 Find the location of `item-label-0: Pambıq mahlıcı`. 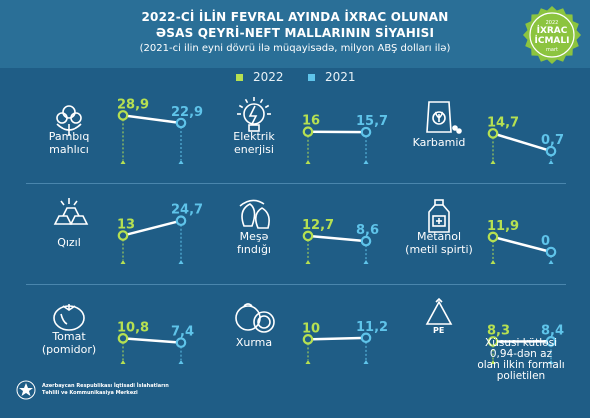

item-label-0: Pambıq mahlıcı is located at coordinates (69, 142).